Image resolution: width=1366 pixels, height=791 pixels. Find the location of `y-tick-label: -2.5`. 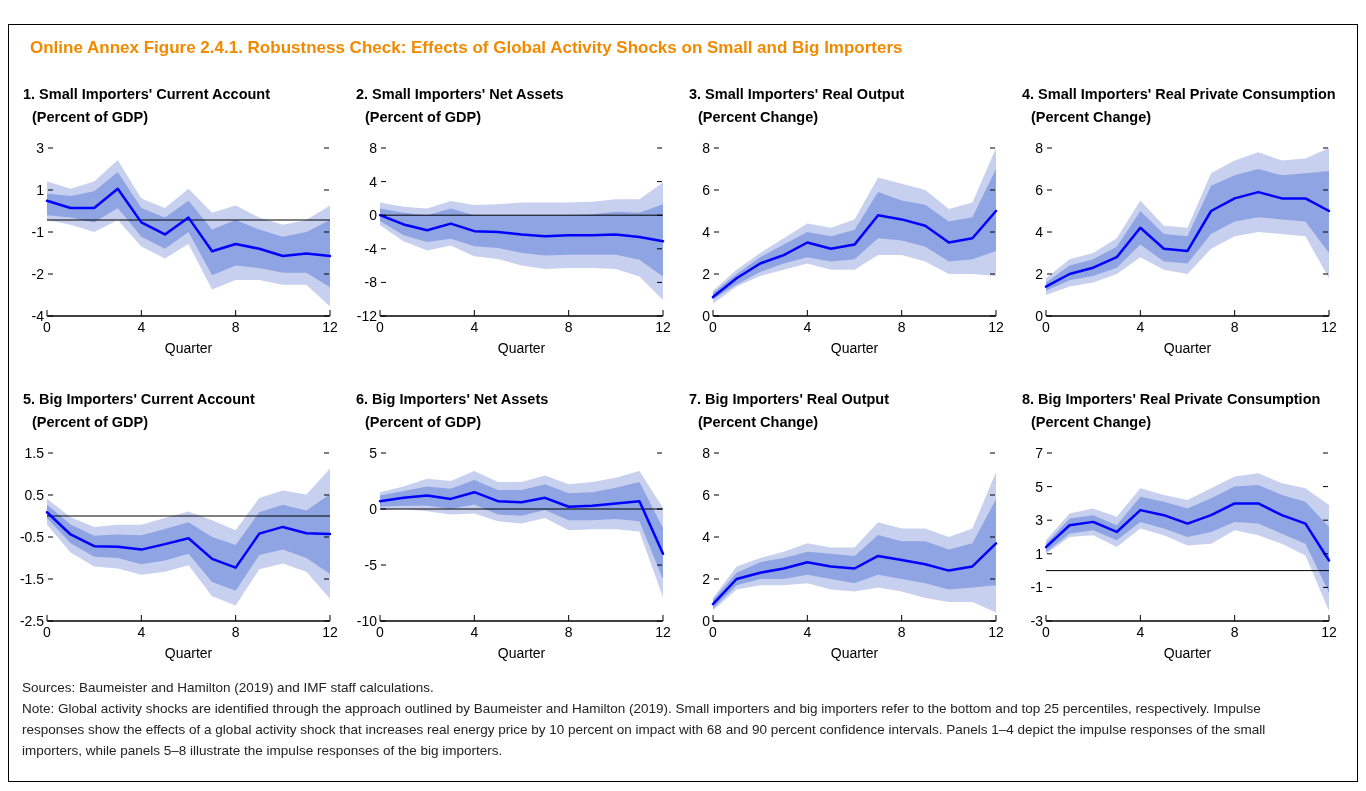

y-tick-label: -2.5 is located at coordinates (32, 620).